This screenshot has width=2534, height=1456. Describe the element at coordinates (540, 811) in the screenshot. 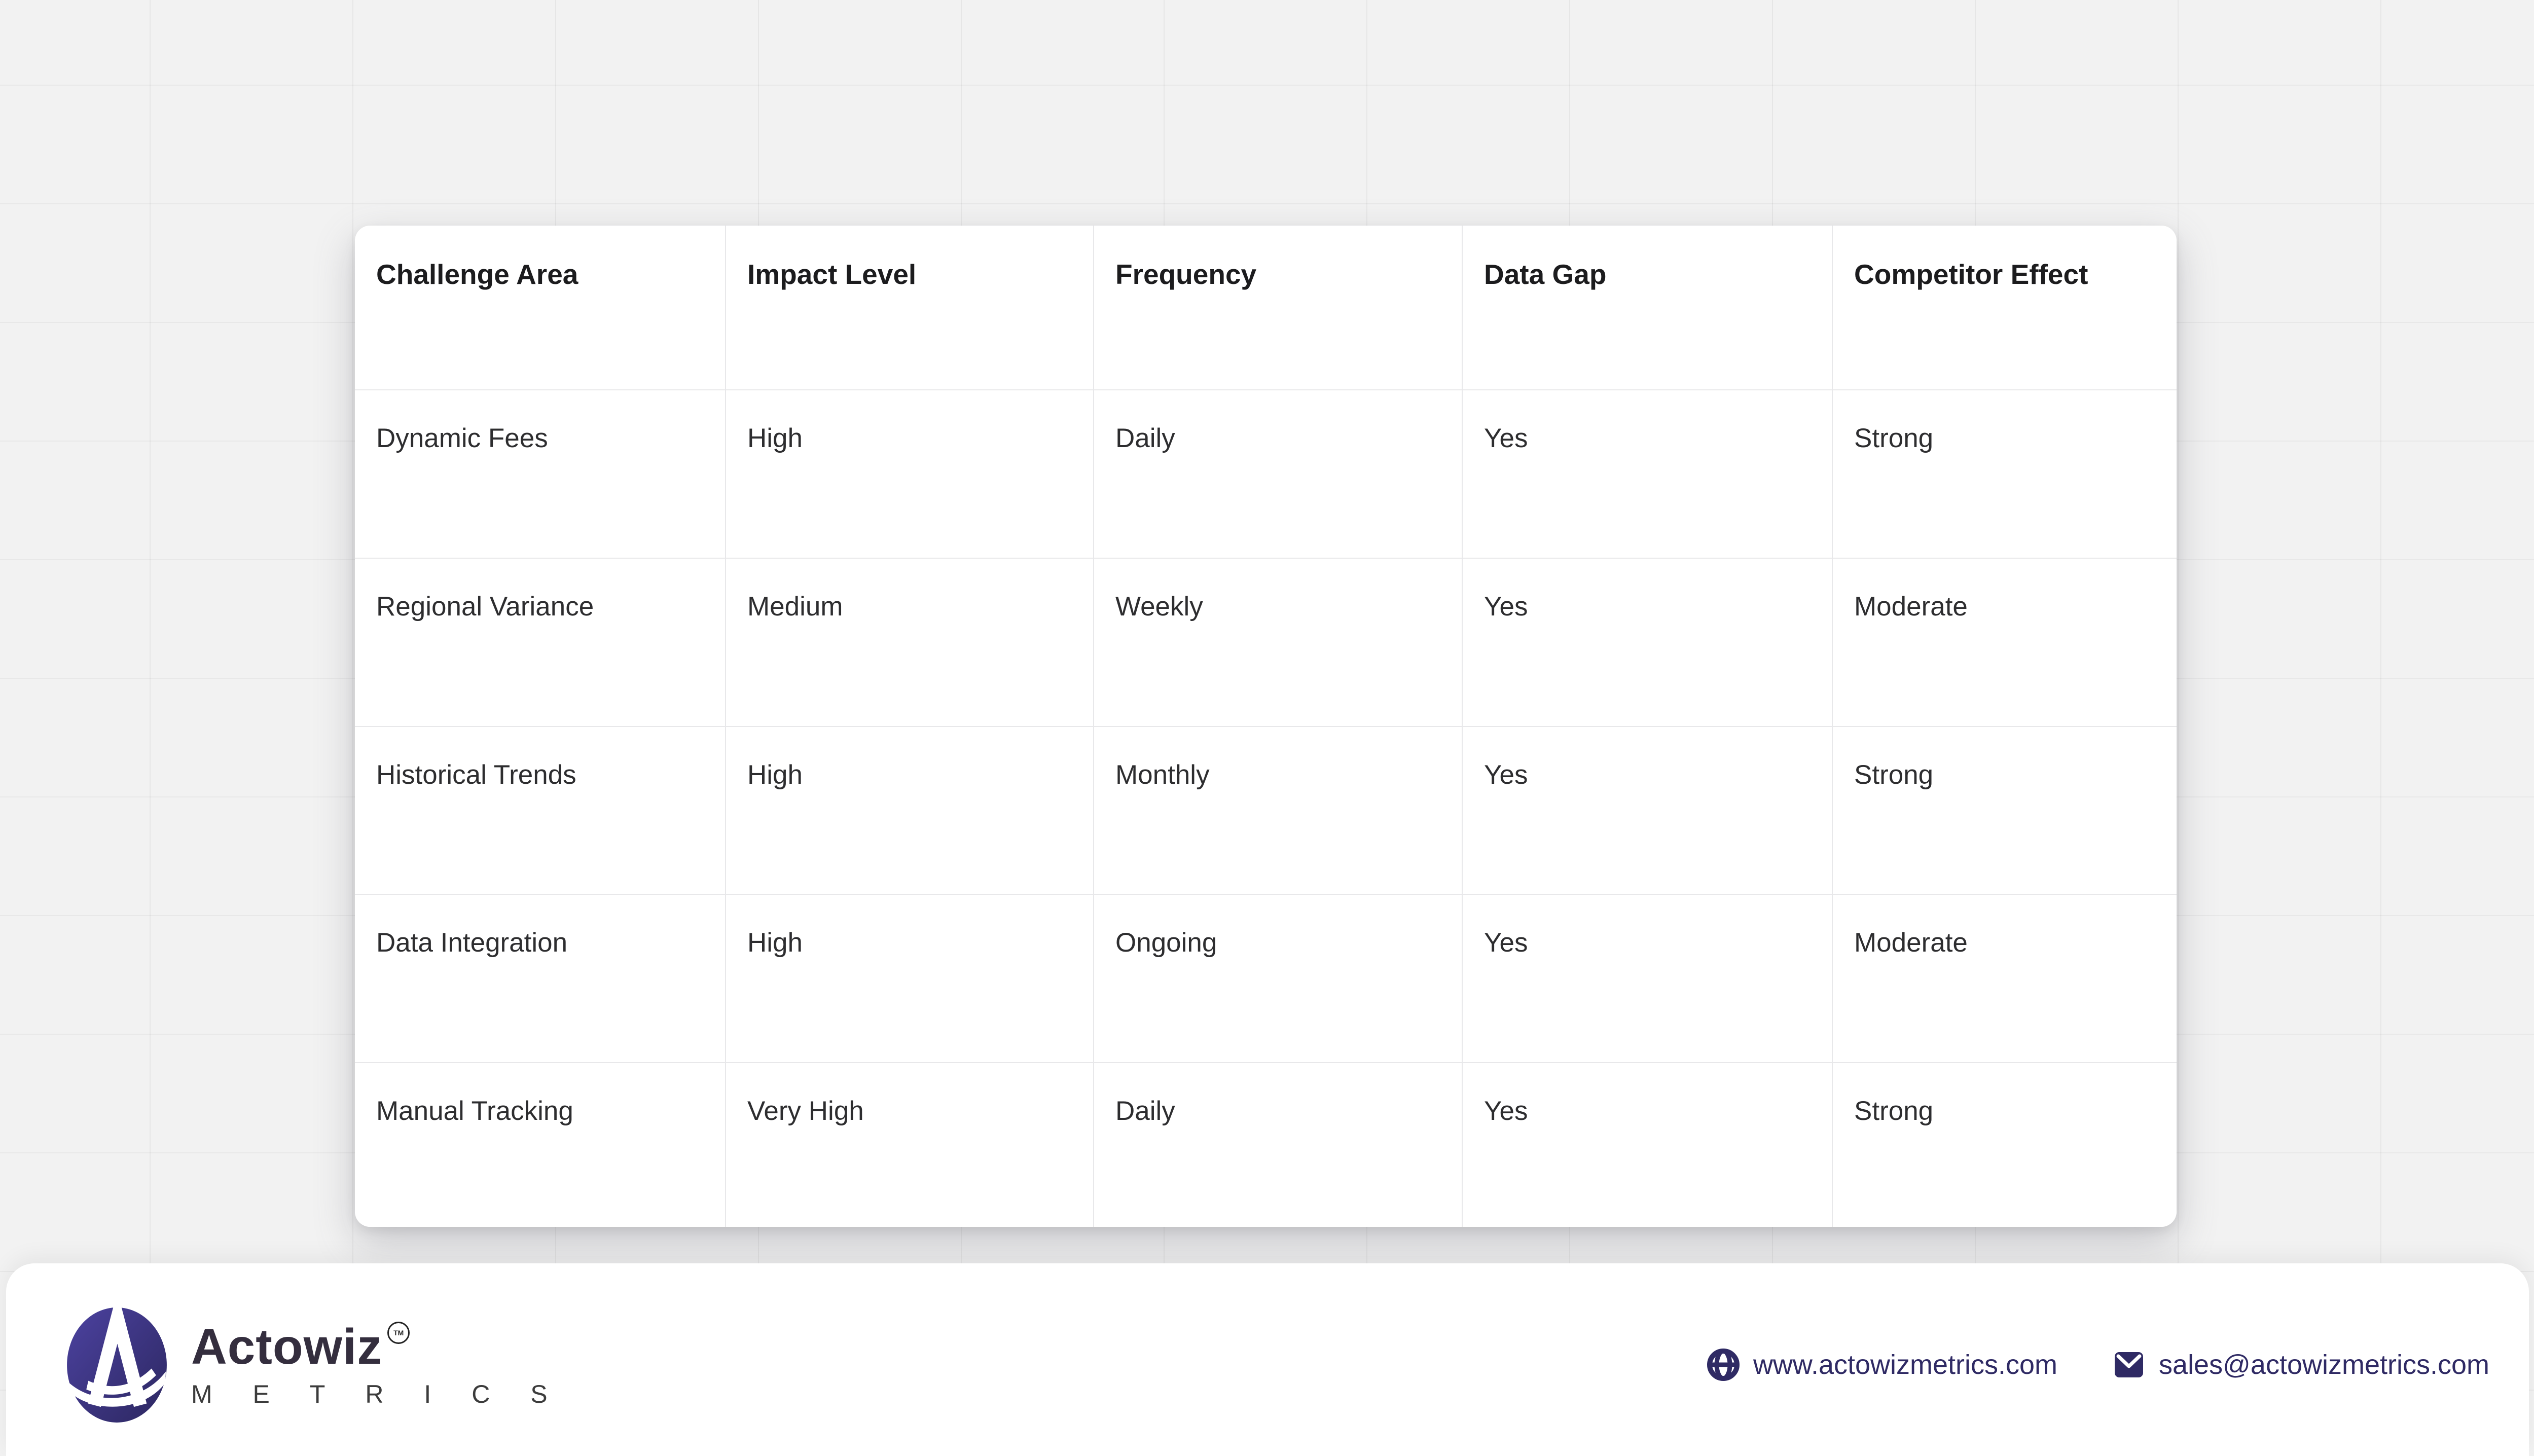

I see `table-cell: Historical Trends` at that location.